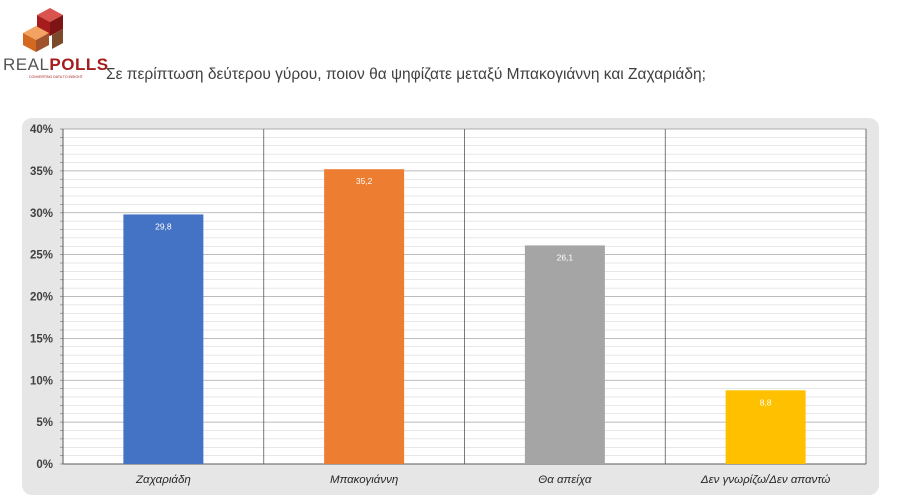  What do you see at coordinates (163, 226) in the screenshot?
I see `bar-value-label: 29,8` at bounding box center [163, 226].